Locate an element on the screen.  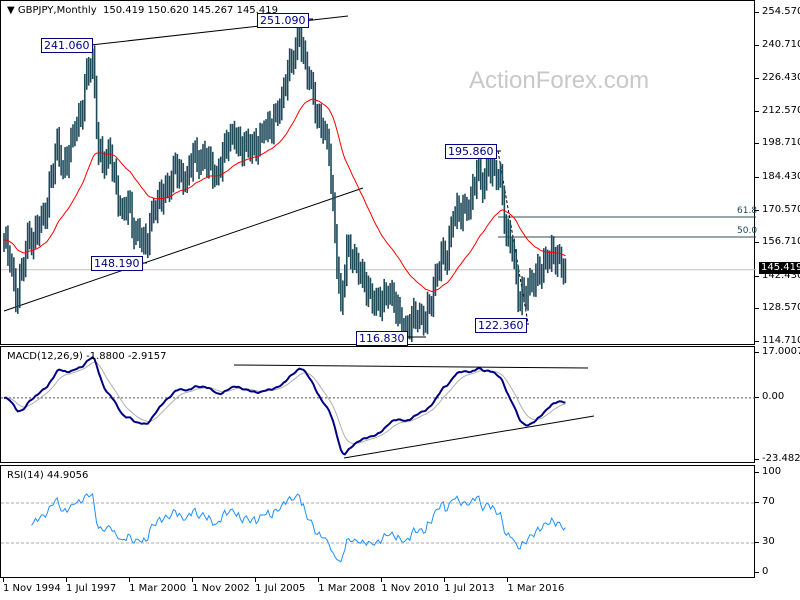
price-axis-label: 198.710 is located at coordinates (781, 143).